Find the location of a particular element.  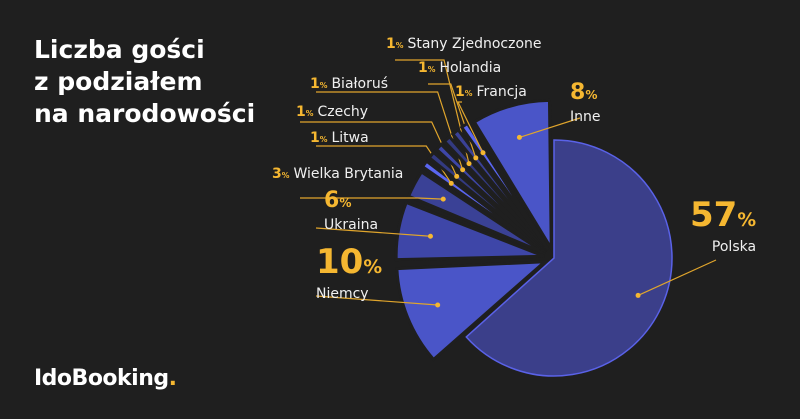

slice-name: Inne is located at coordinates (585, 117).